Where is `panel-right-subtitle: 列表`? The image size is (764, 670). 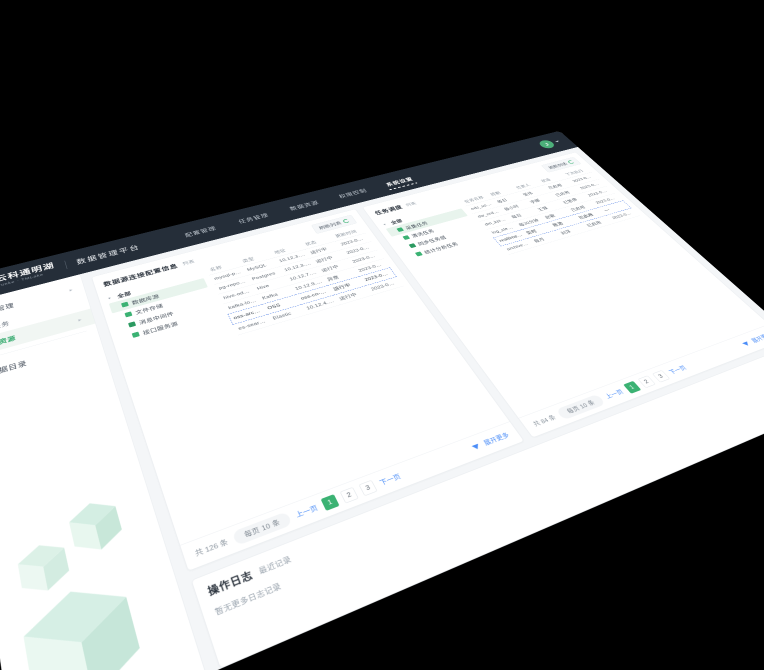
panel-right-subtitle: 列表 is located at coordinates (411, 204).